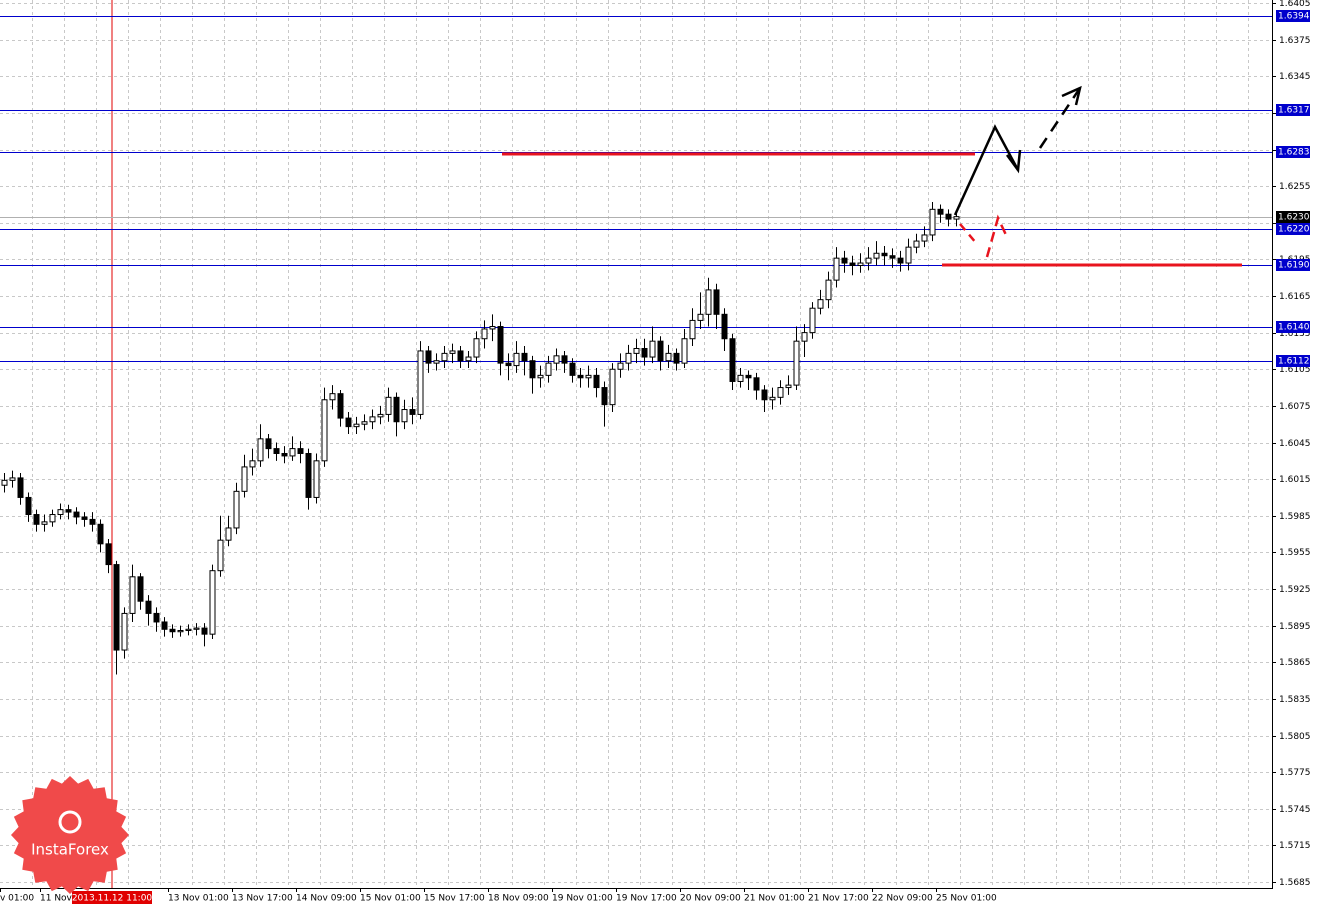  I want to click on x-tick-label: 22 Nov 09:00, so click(902, 899).